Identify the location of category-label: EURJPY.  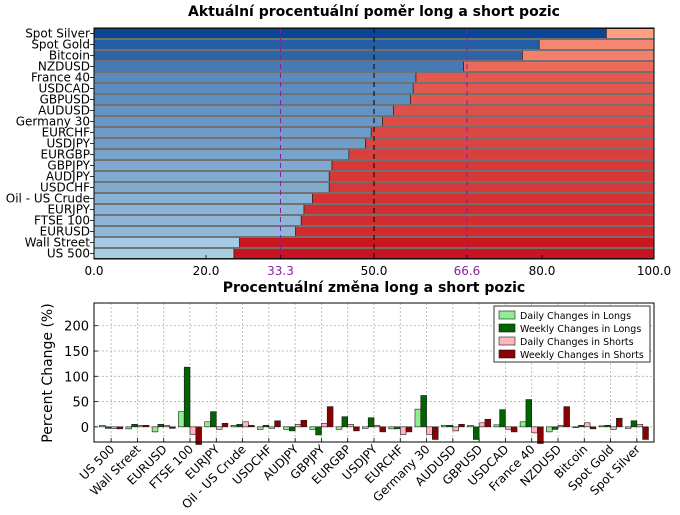
(68, 210).